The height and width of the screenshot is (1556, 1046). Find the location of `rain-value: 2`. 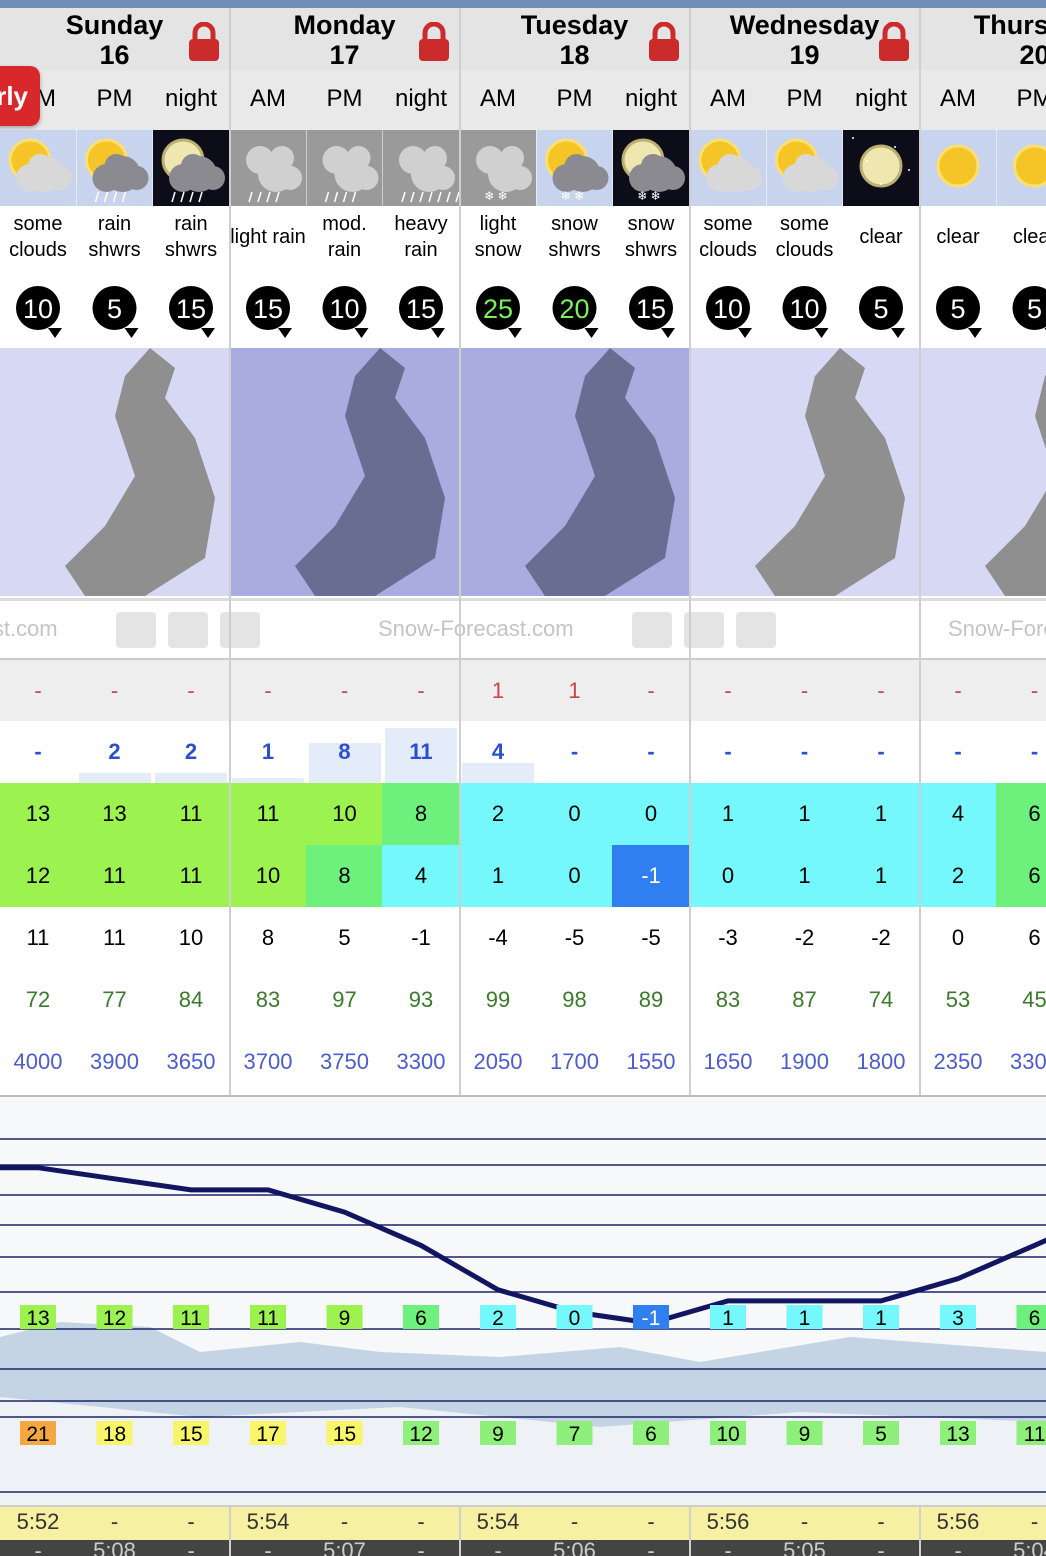

rain-value: 2 is located at coordinates (114, 751).